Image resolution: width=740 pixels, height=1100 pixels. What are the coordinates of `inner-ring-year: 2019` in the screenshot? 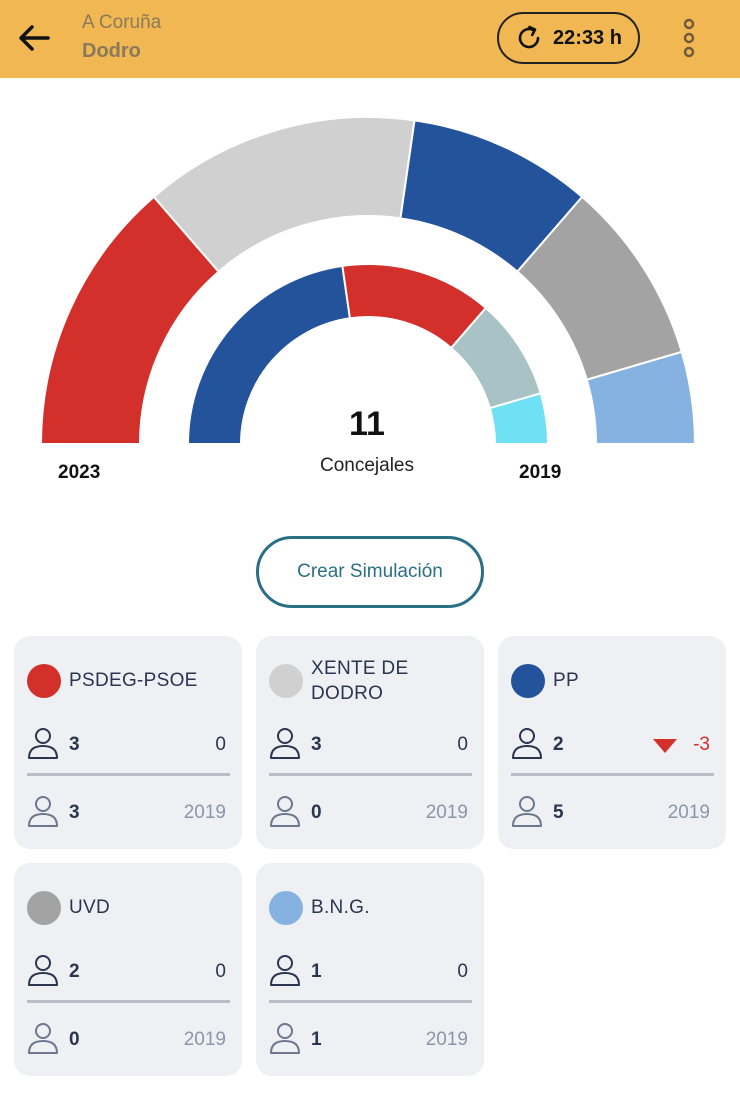 It's located at (540, 472).